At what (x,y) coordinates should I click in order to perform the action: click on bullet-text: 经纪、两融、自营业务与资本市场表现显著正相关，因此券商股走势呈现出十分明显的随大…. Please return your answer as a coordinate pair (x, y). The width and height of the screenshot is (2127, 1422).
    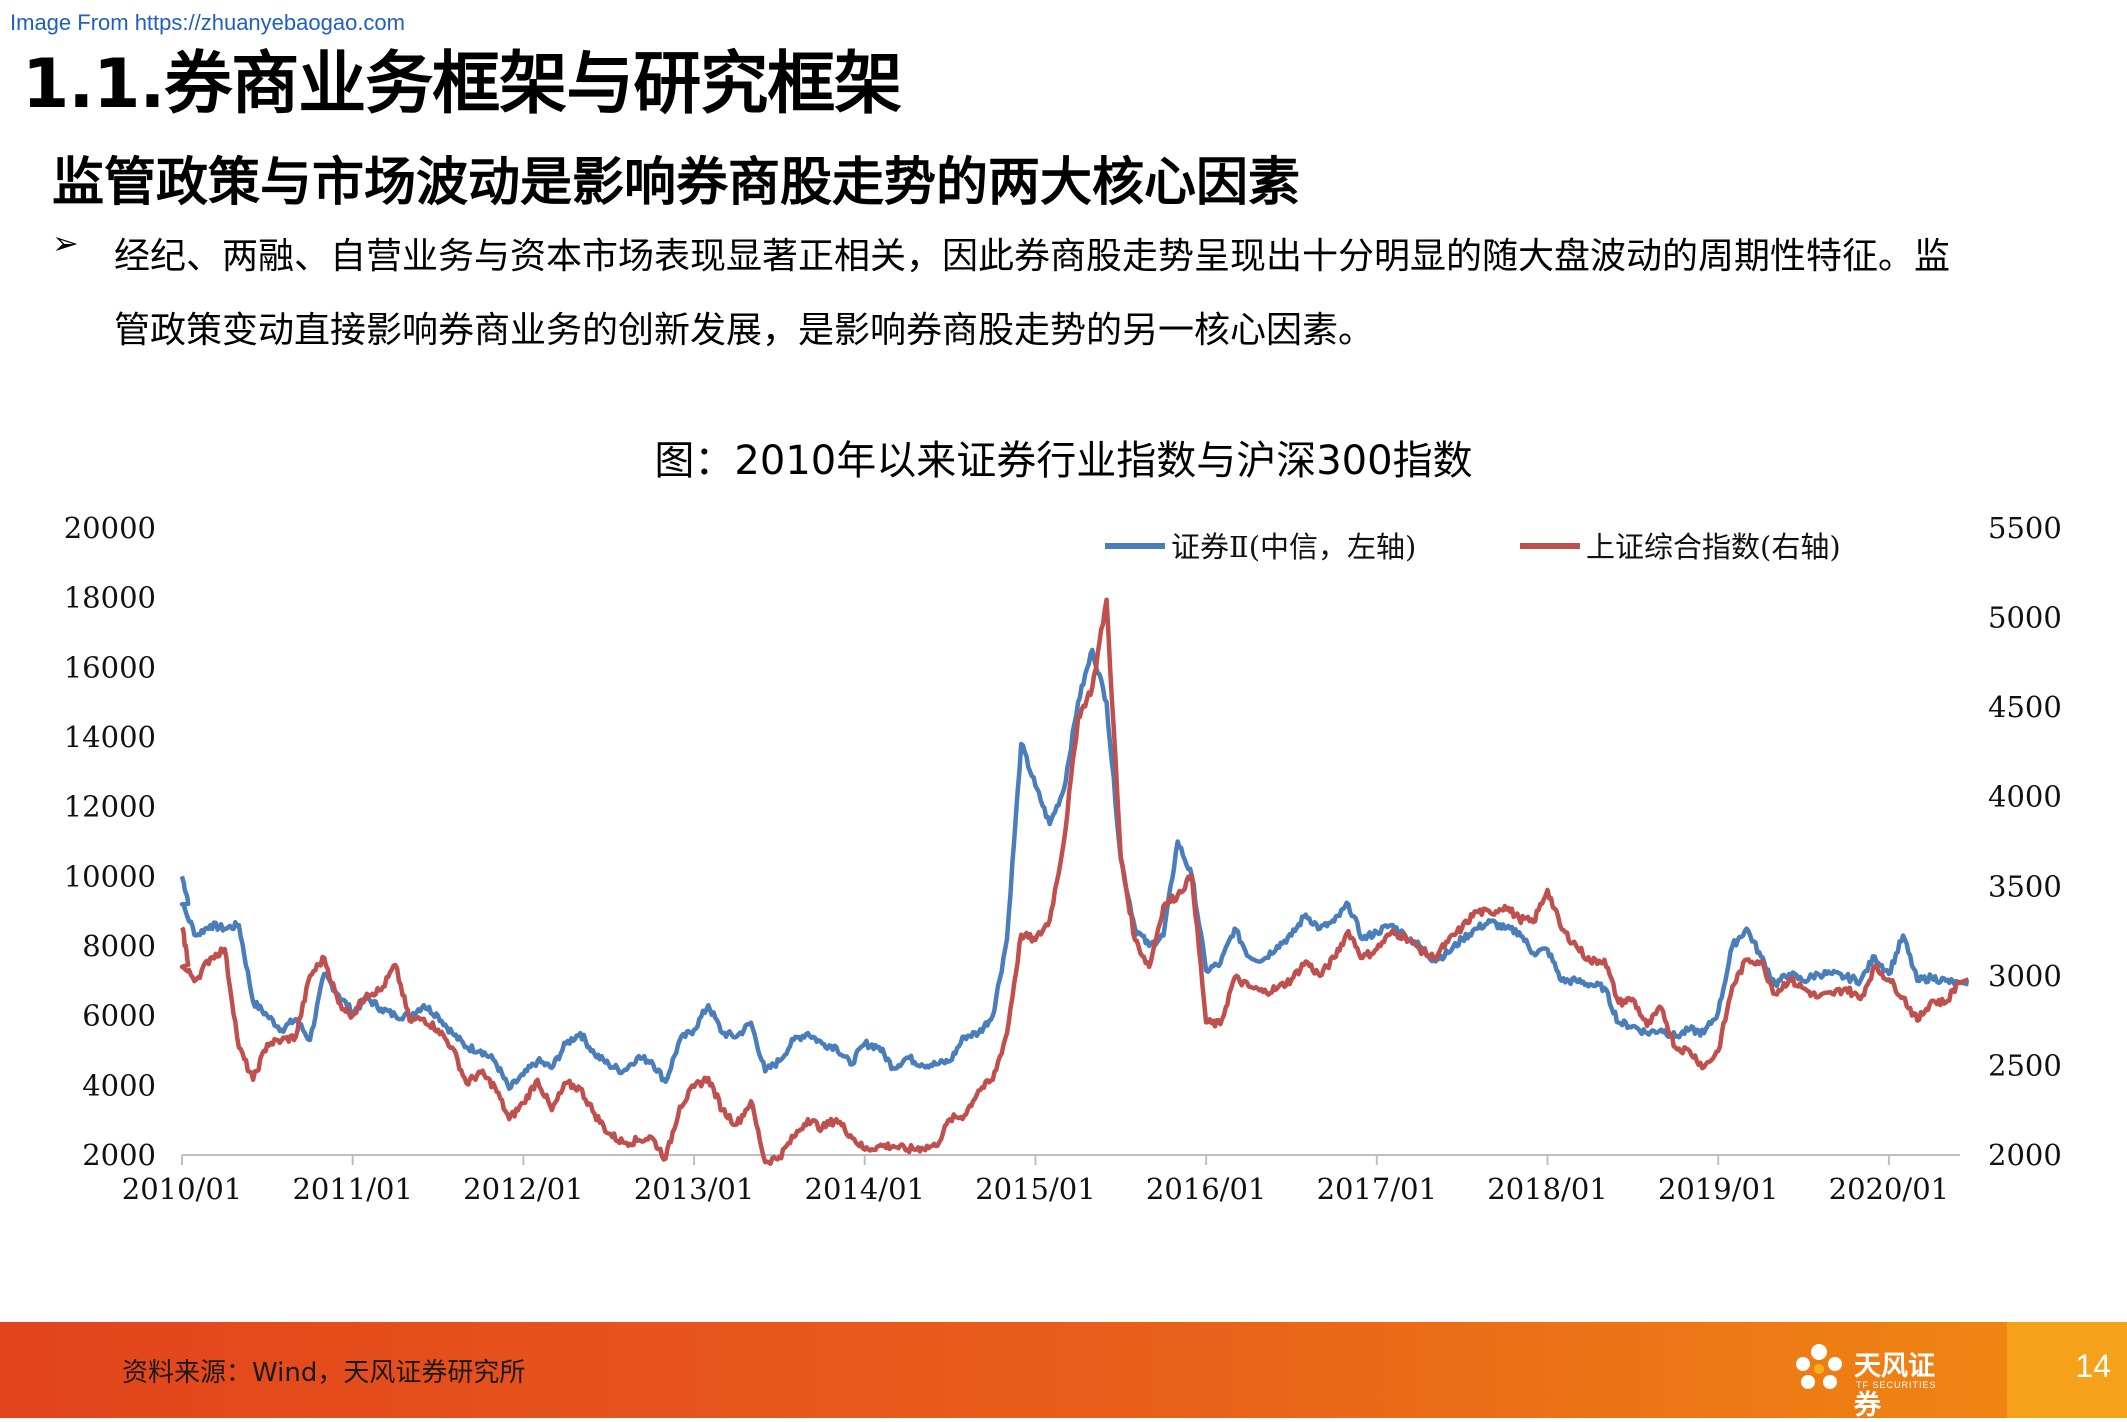
    Looking at the image, I should click on (1088, 294).